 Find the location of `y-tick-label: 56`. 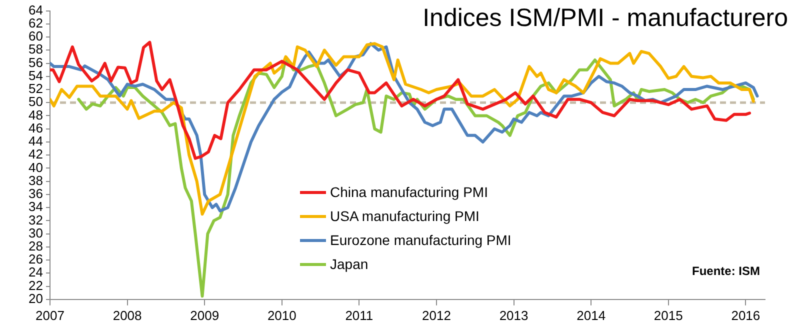

y-tick-label: 56 is located at coordinates (35, 62).